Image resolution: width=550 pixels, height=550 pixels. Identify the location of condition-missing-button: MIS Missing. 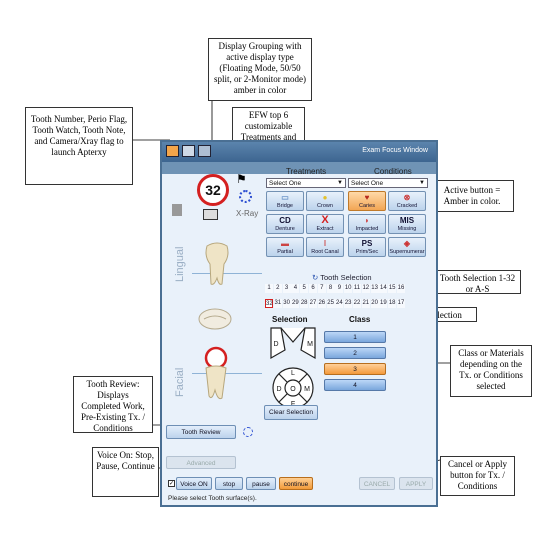
(407, 224).